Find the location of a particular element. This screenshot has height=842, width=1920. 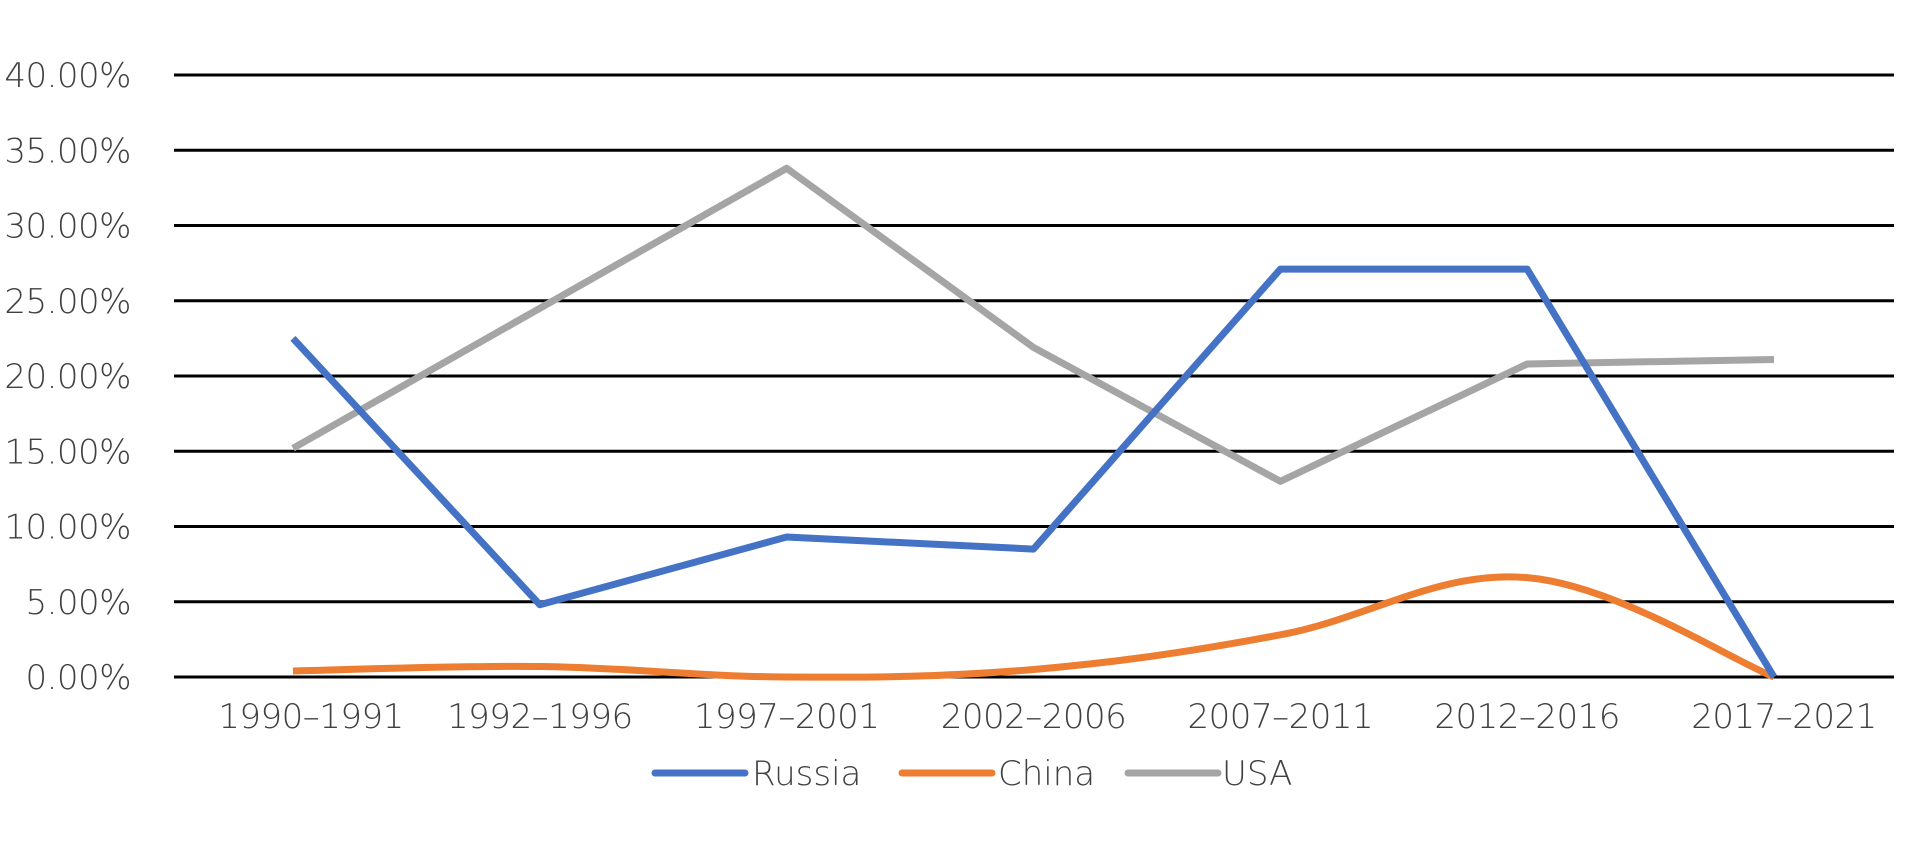

legend-label-usa: USA is located at coordinates (1257, 774).